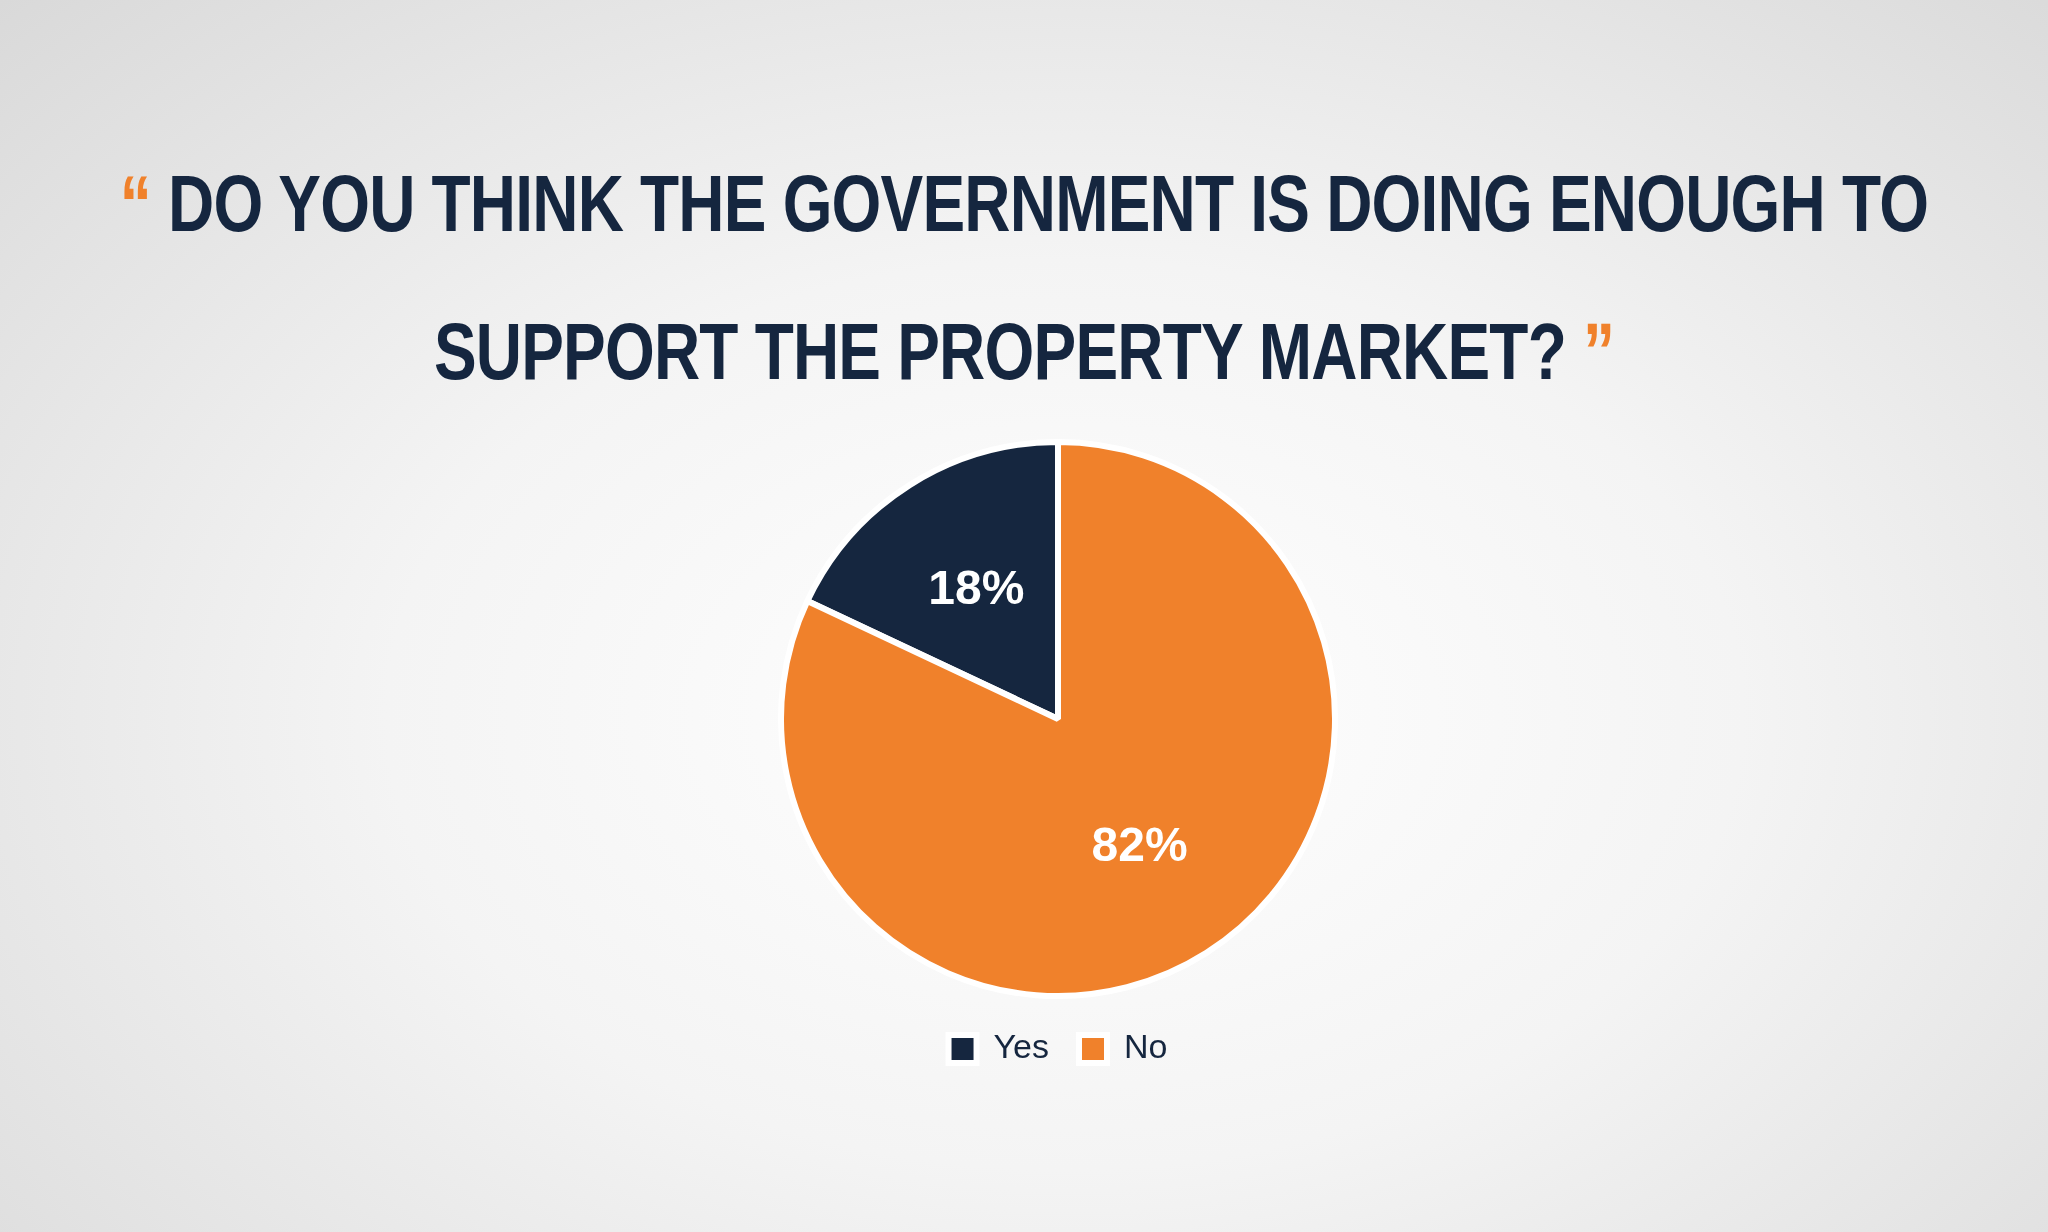 The height and width of the screenshot is (1232, 2048). Describe the element at coordinates (1146, 1046) in the screenshot. I see `legend-label: No` at that location.